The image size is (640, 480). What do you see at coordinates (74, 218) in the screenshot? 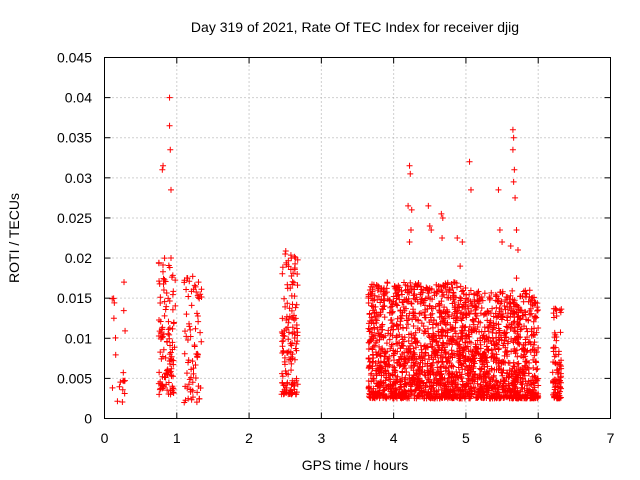
I see `y-tick-label: 0.025` at bounding box center [74, 218].